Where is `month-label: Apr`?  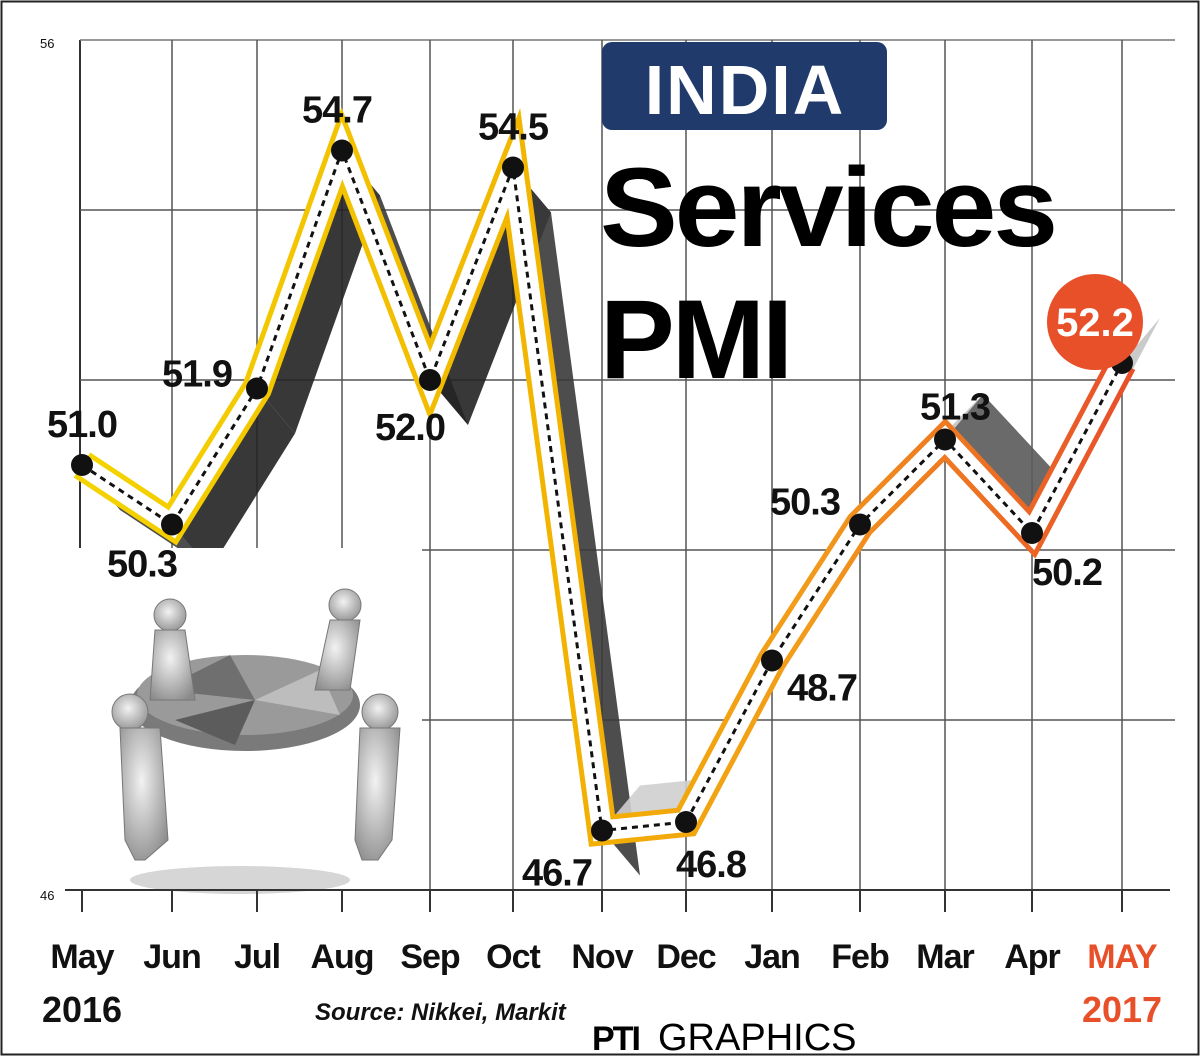 month-label: Apr is located at coordinates (1032, 957).